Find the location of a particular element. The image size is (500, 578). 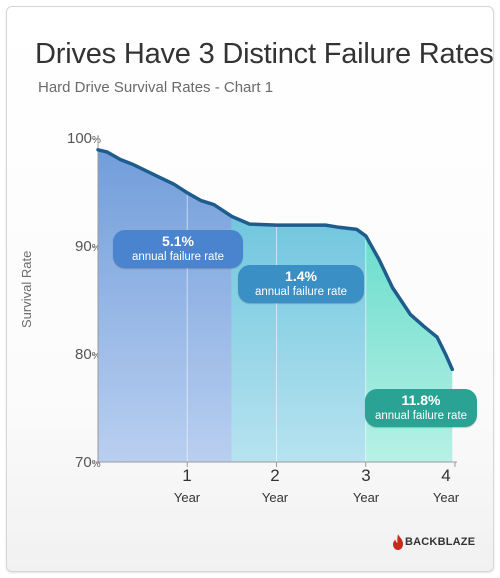

x-tick-number: 1 is located at coordinates (187, 475).